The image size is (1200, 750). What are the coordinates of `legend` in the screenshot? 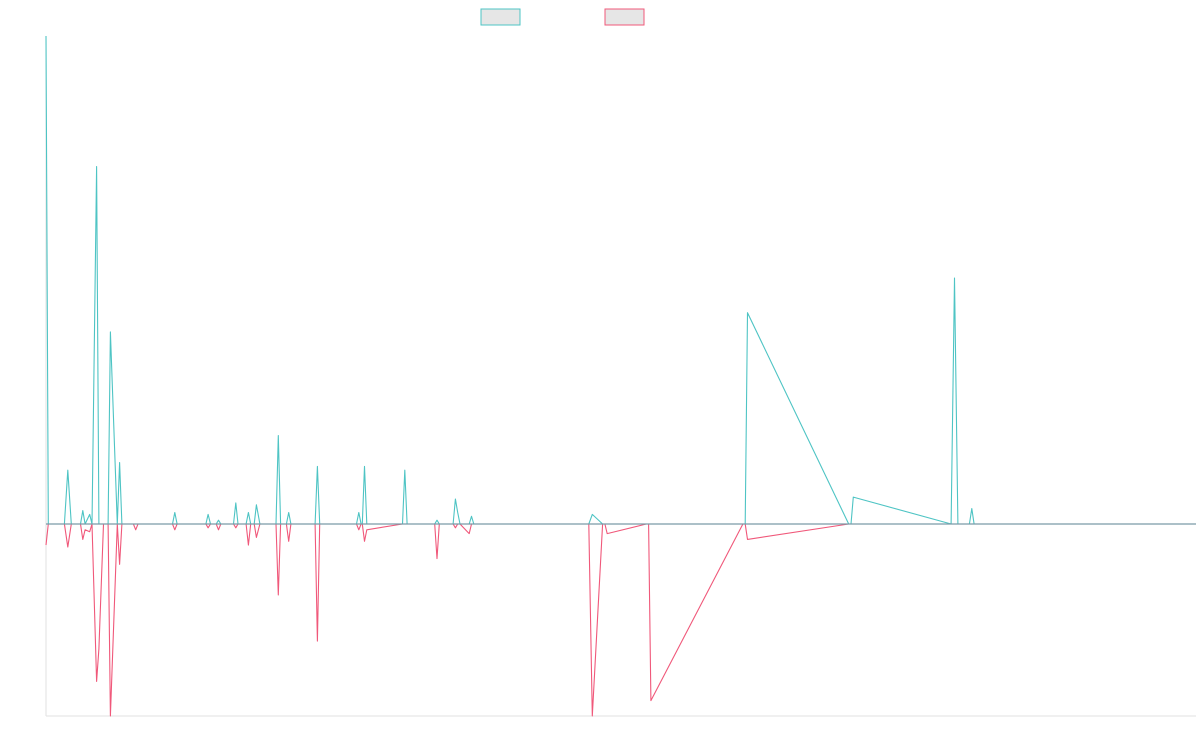 It's located at (562, 17).